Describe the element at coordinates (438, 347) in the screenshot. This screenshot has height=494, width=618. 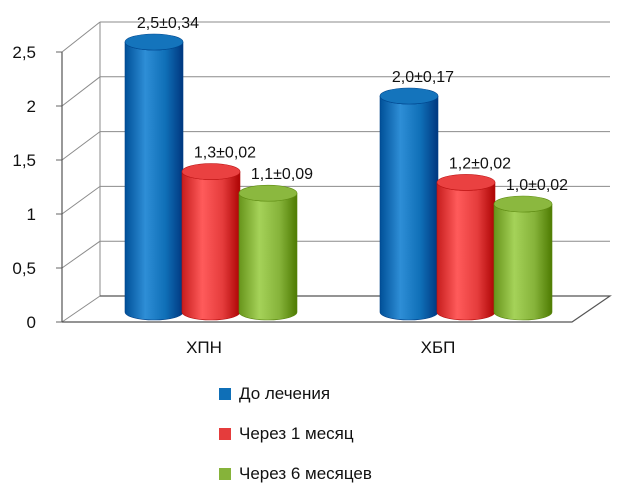
I see `x-category-label: ХБП` at that location.